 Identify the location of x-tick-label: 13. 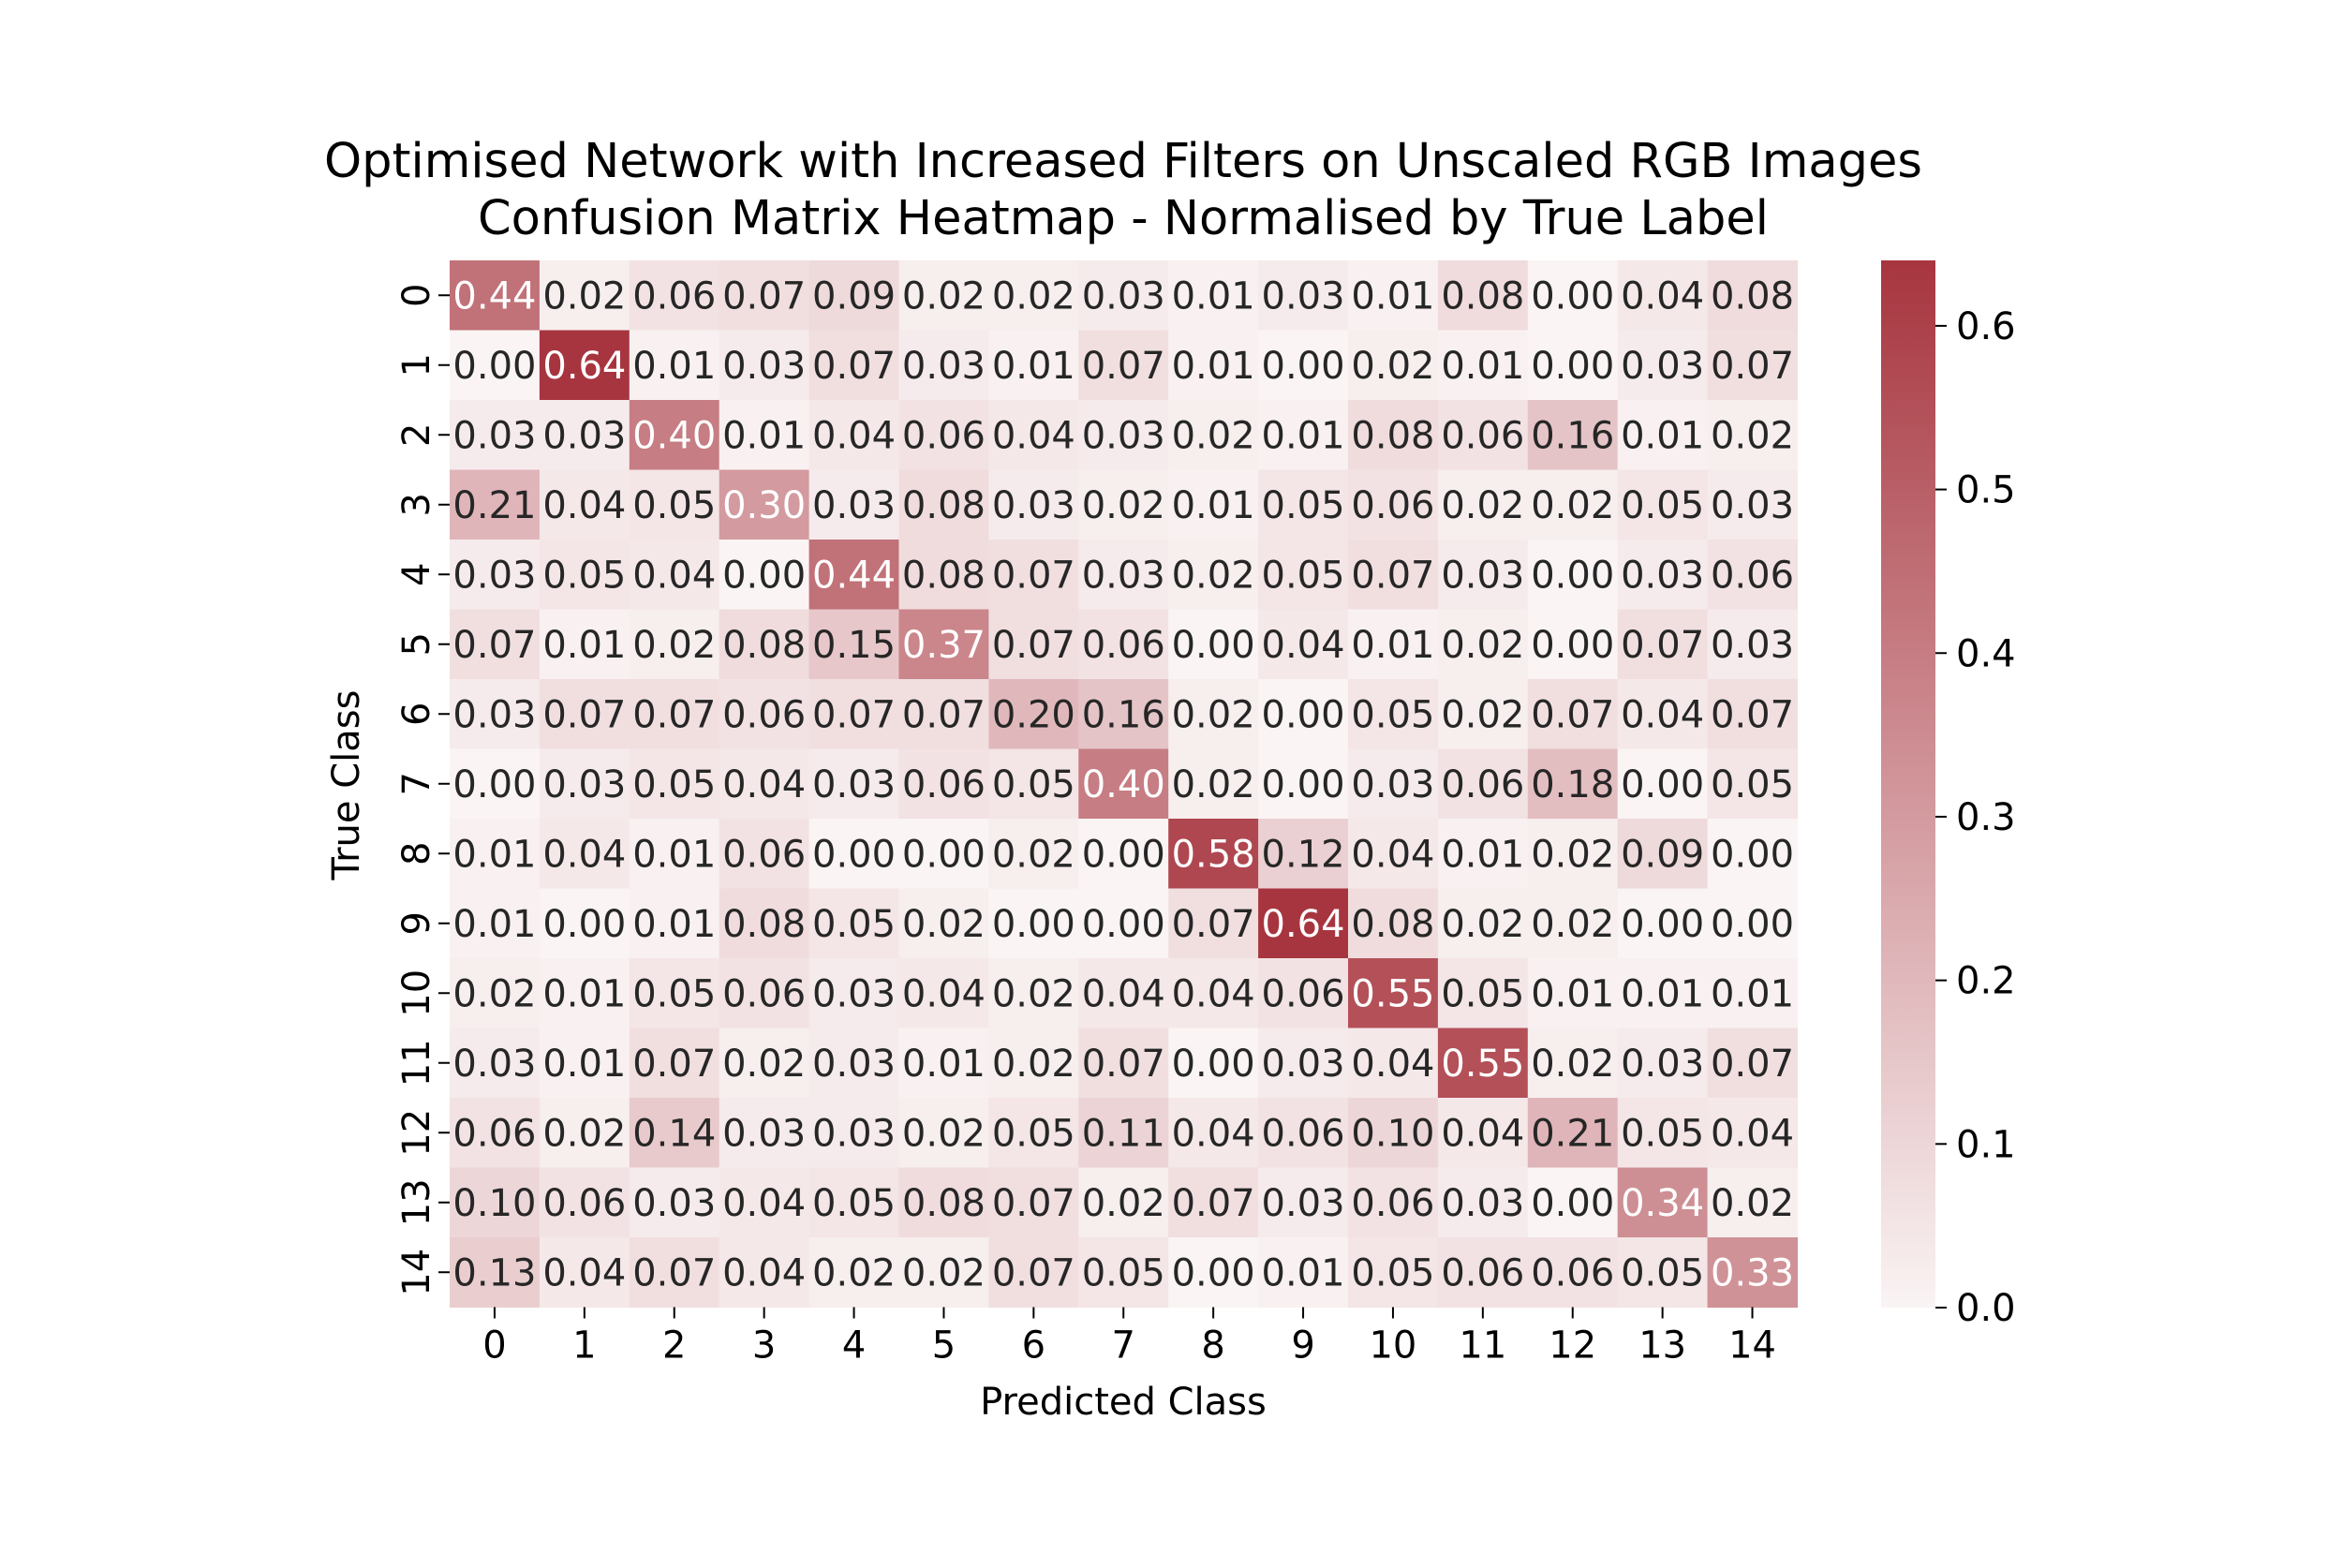
(1662, 1346).